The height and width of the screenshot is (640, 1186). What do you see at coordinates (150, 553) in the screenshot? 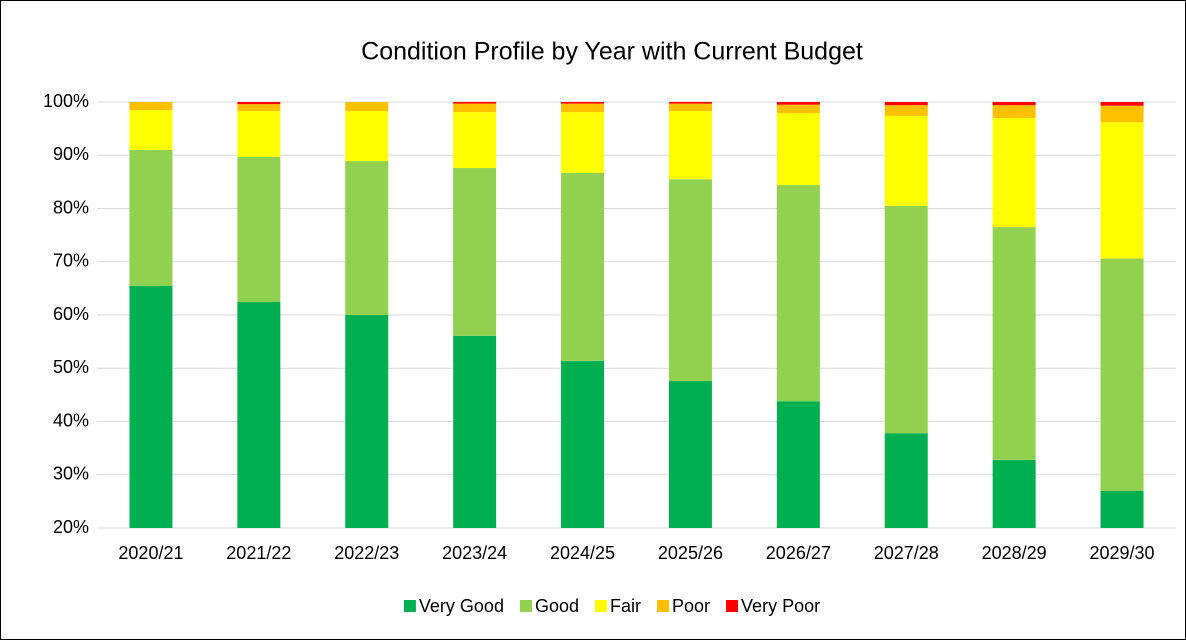
I see `x-tick-label: 2020/21` at bounding box center [150, 553].